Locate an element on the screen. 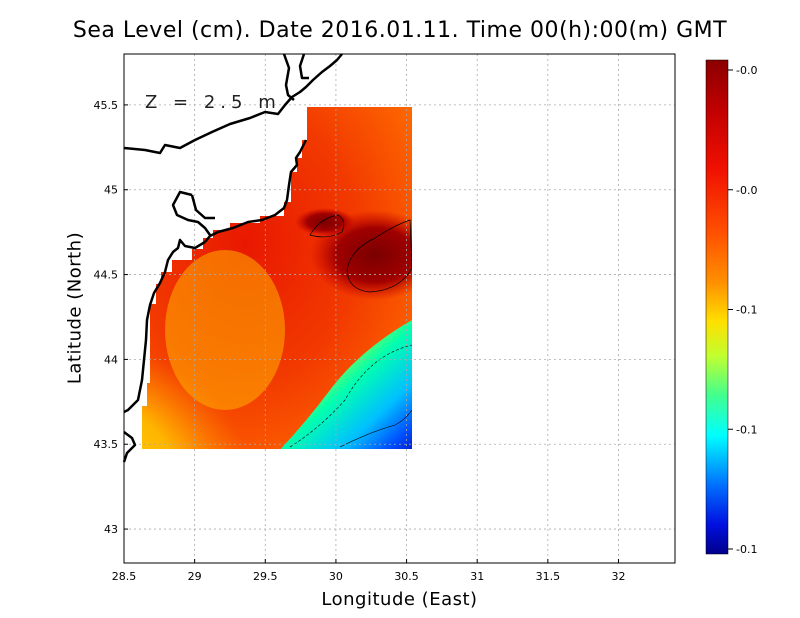 This screenshot has height=618, width=800. y-axis-ticks: 43 43.5 44 44.5 45 45.5 is located at coordinates (111, 317).